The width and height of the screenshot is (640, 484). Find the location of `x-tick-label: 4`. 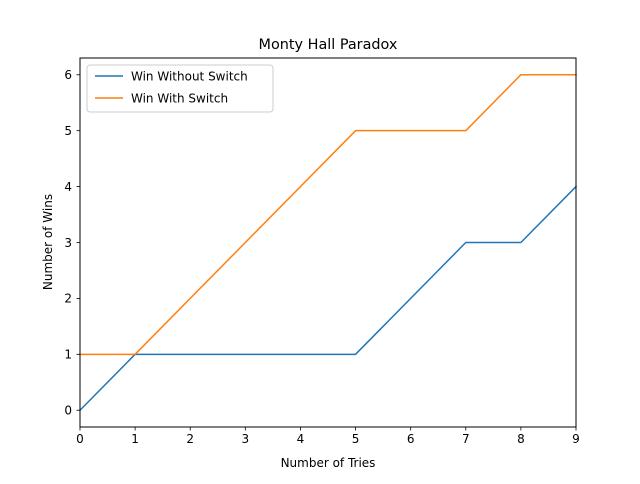

x-tick-label: 4 is located at coordinates (301, 439).